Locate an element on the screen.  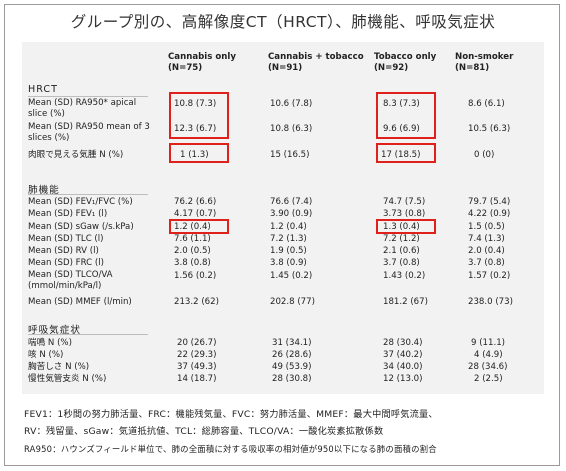
table-cell: 213.2 (62) is located at coordinates (196, 302).